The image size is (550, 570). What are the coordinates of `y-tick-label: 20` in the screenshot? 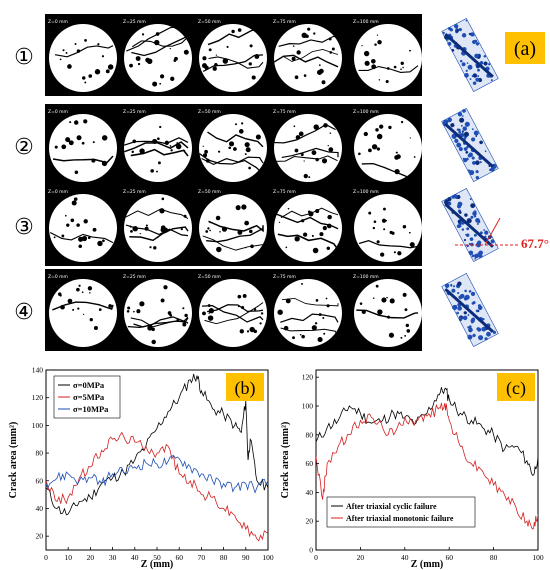 It's located at (310, 521).